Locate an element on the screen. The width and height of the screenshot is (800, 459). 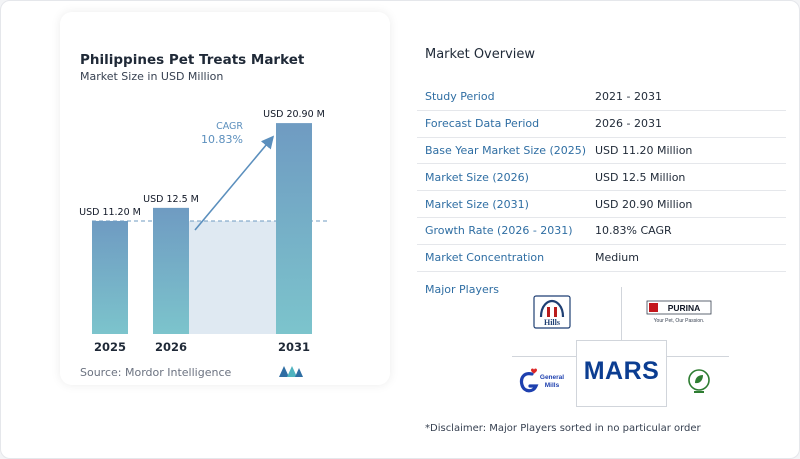
major-players-title: Major Players is located at coordinates (462, 289).